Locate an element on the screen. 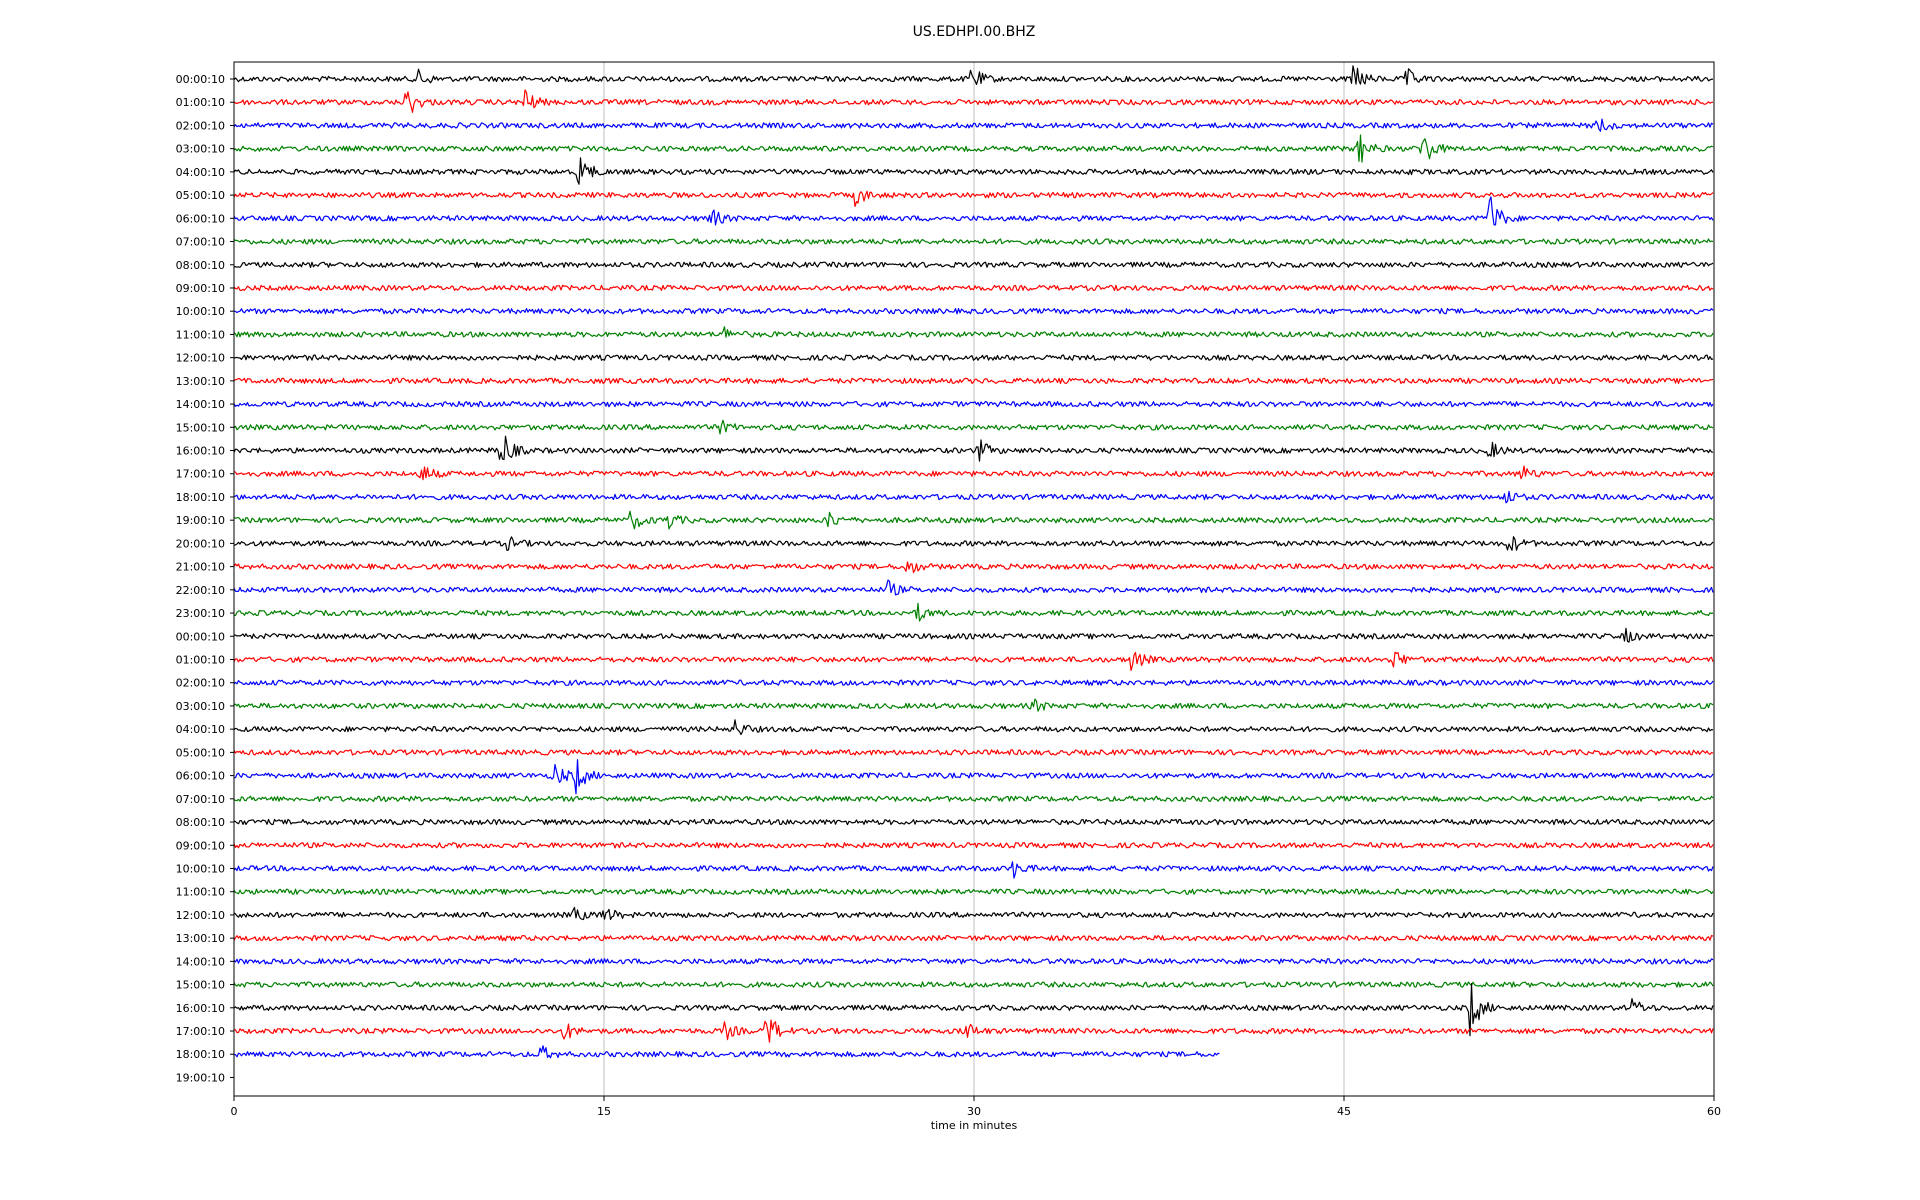 This screenshot has width=1920, height=1200. x-tick-label: 15 is located at coordinates (604, 1111).